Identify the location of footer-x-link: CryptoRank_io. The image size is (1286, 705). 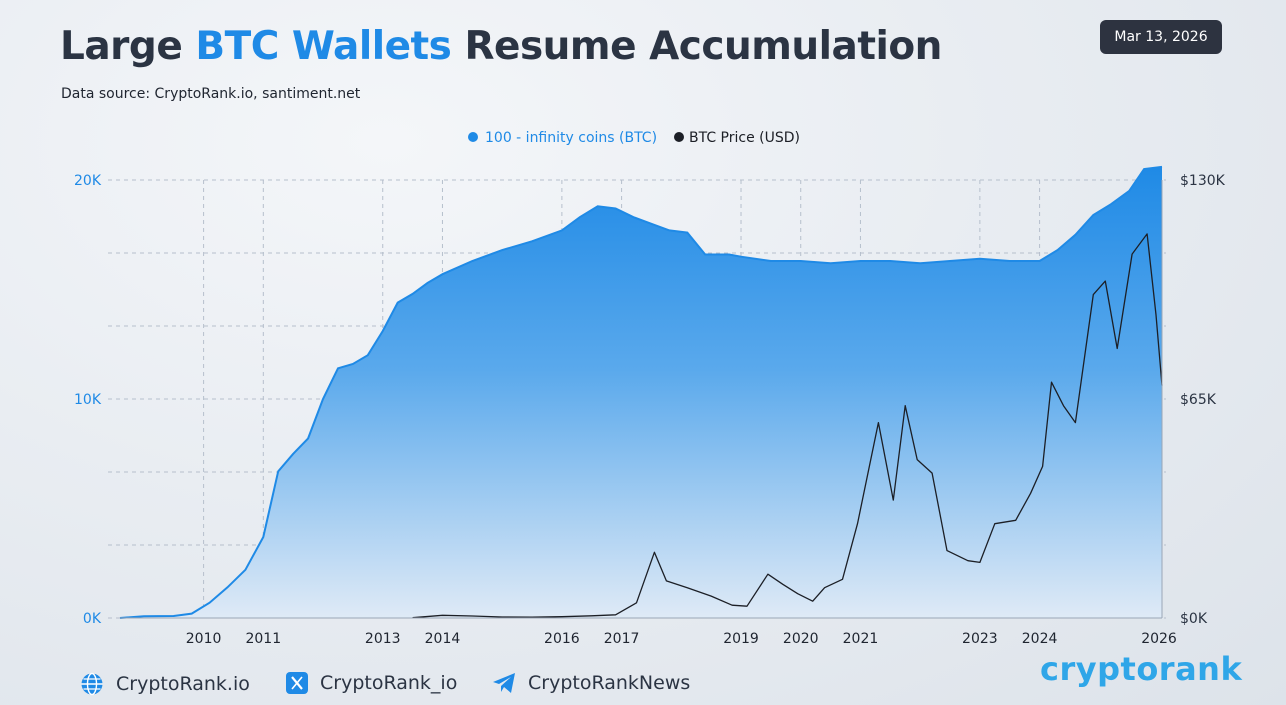
(371, 683).